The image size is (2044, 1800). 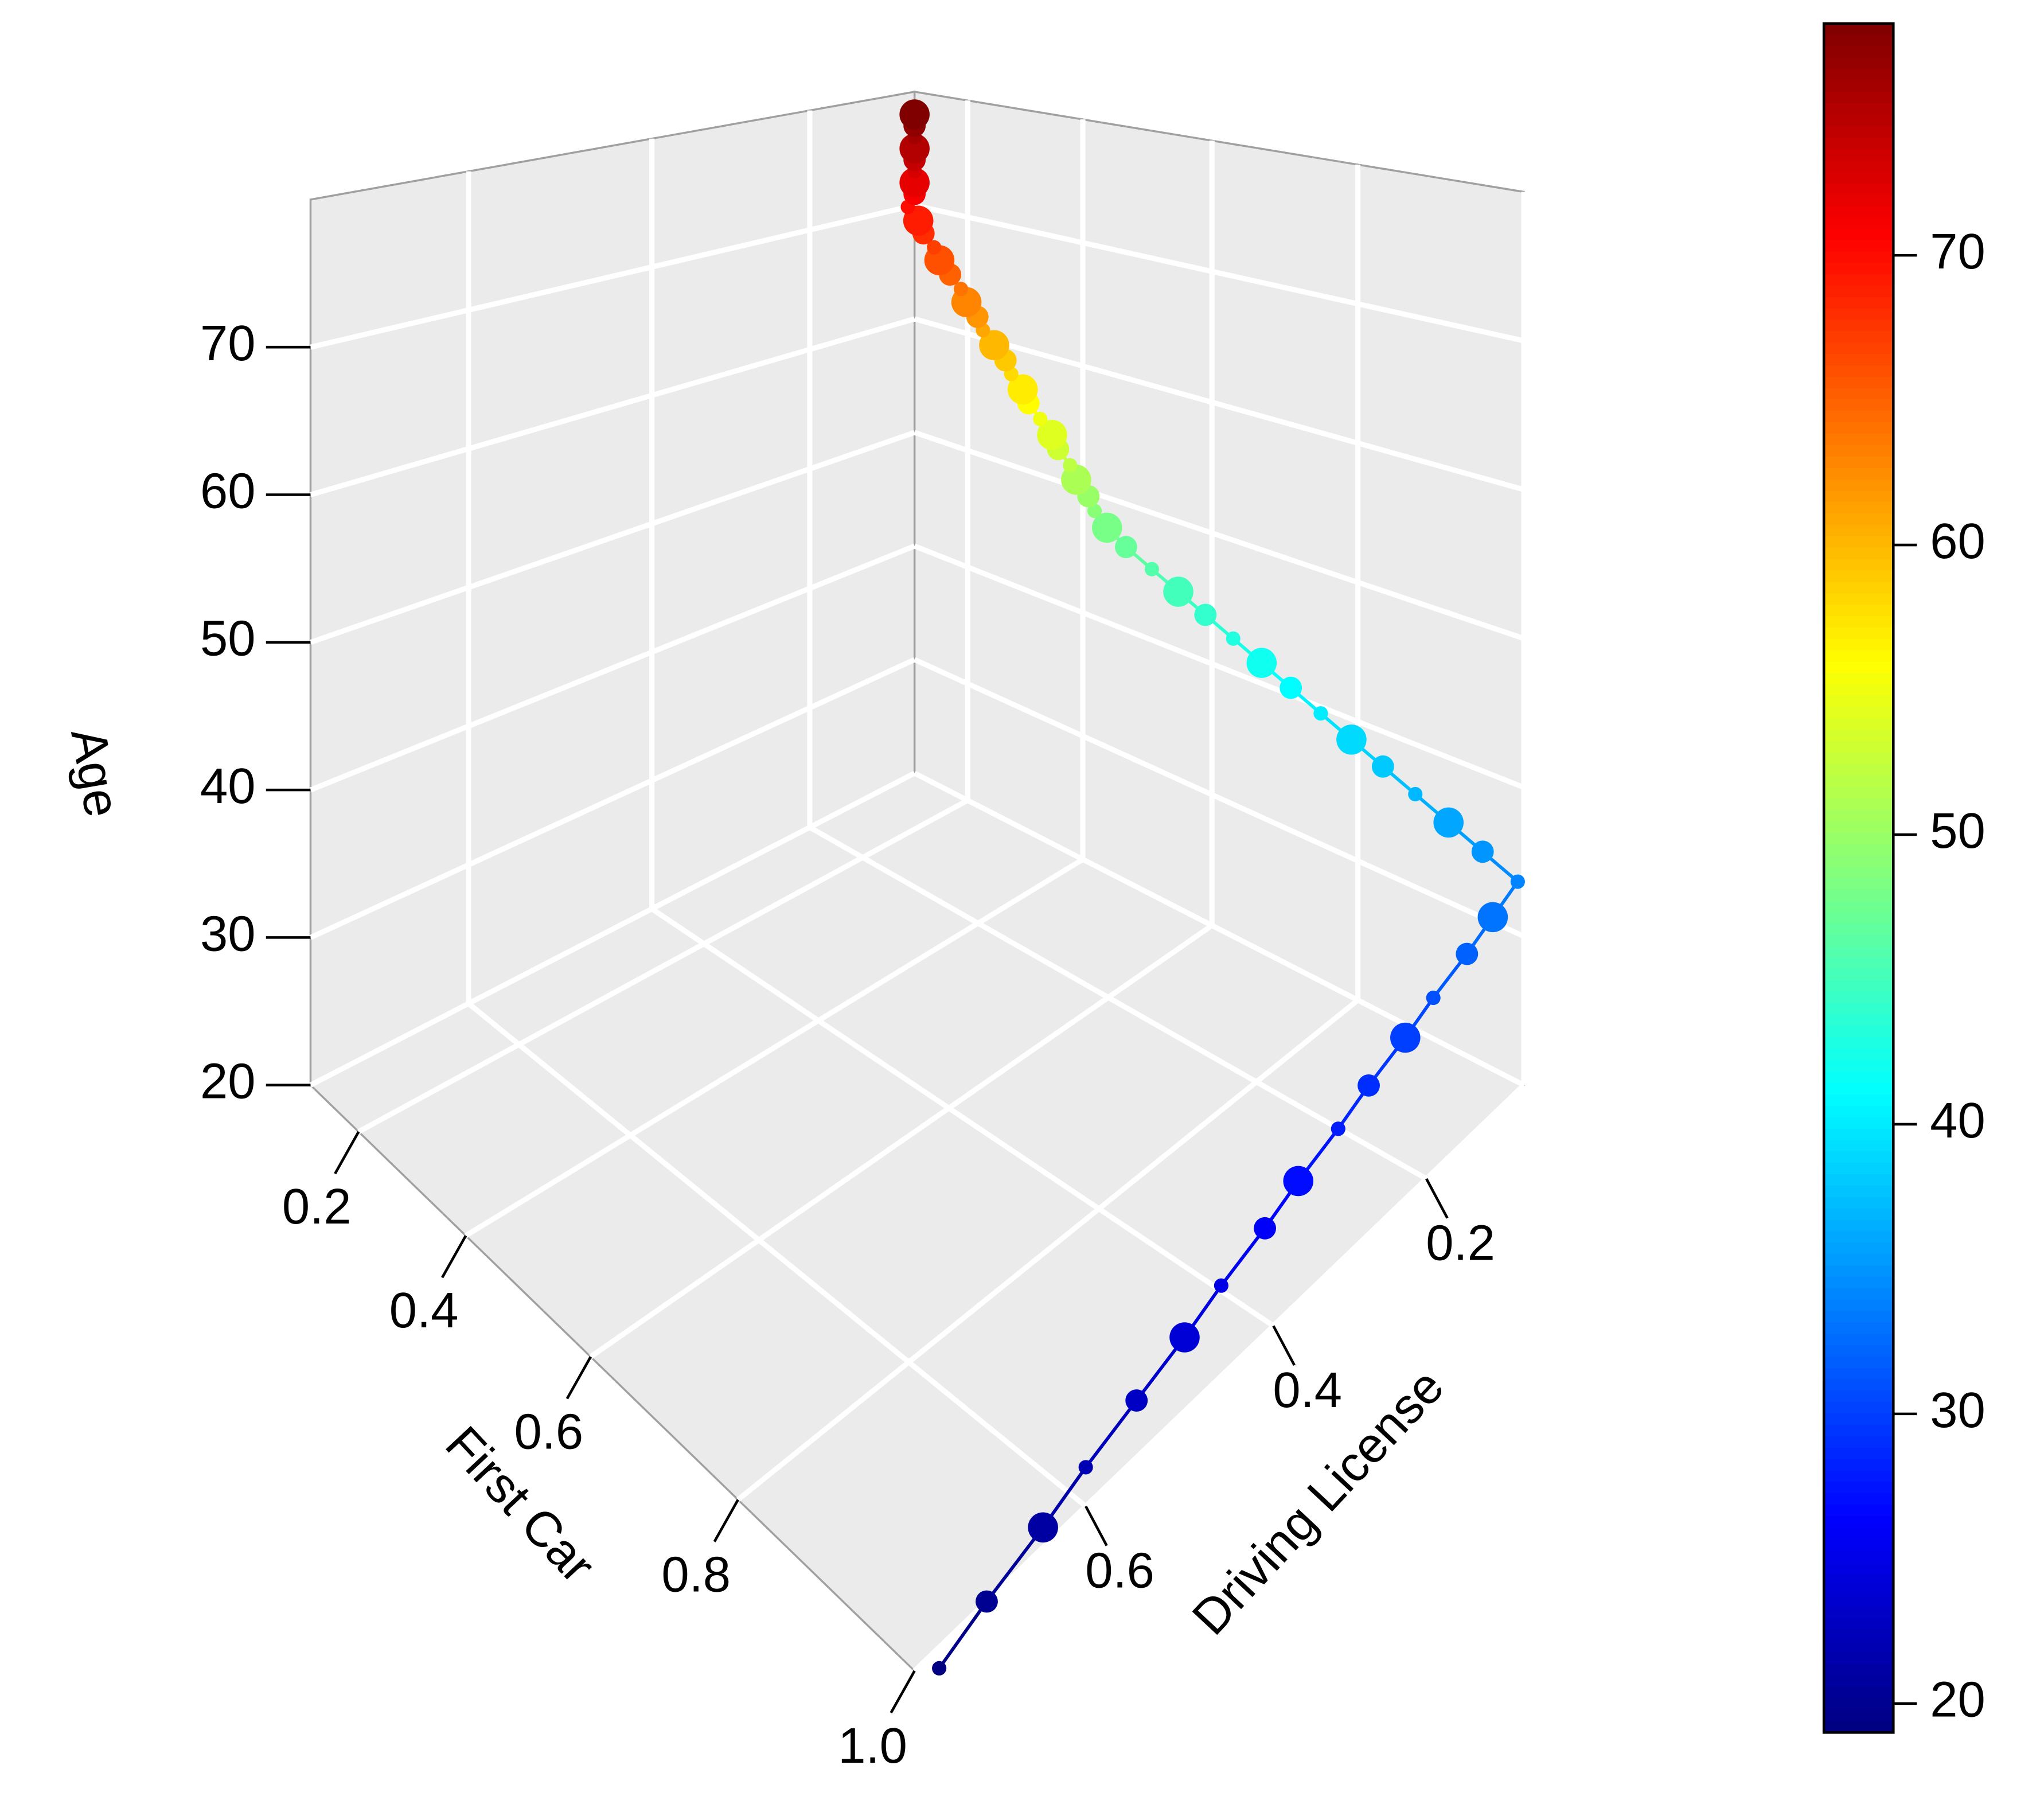 What do you see at coordinates (1437, 1199) in the screenshot?
I see `x-tick` at bounding box center [1437, 1199].